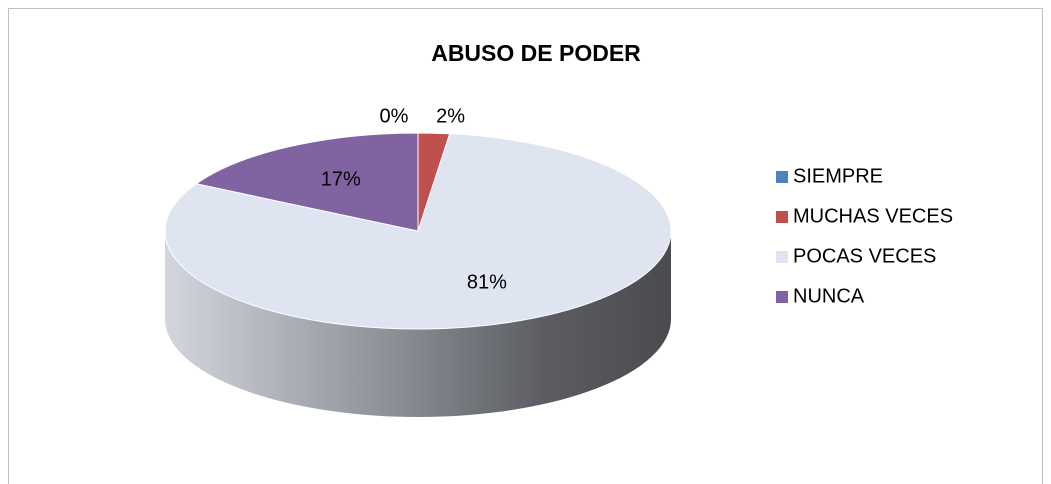 The height and width of the screenshot is (484, 1051). I want to click on legend-label: NUNCA, so click(829, 296).